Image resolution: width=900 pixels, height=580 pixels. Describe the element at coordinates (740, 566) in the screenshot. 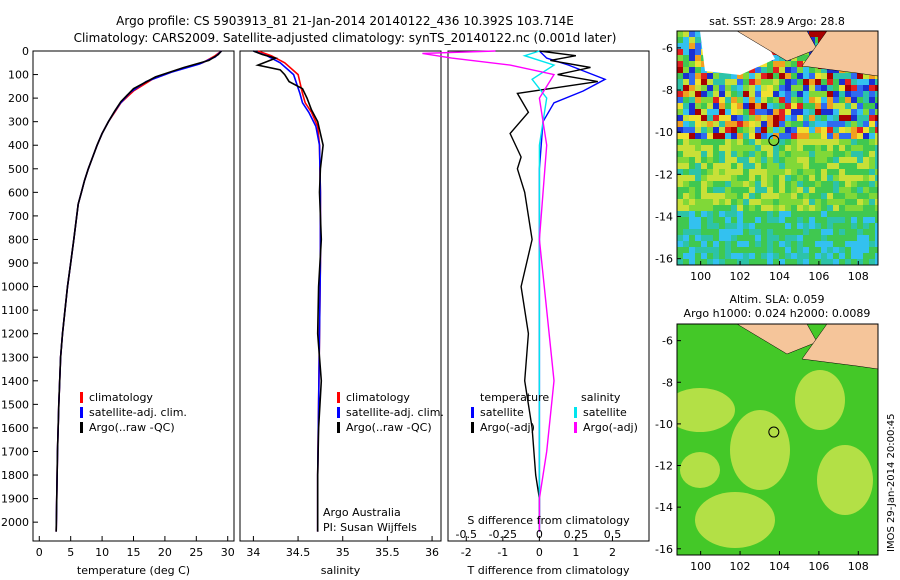

I see `sla-lon-tick-label: 102` at that location.